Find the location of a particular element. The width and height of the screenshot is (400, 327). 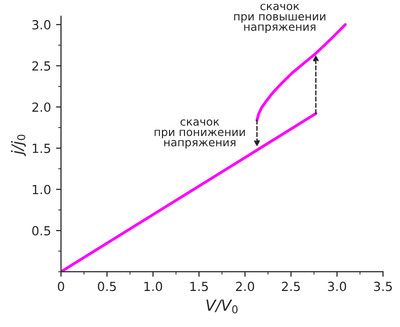

x-tick-label: 3.5 is located at coordinates (383, 287).